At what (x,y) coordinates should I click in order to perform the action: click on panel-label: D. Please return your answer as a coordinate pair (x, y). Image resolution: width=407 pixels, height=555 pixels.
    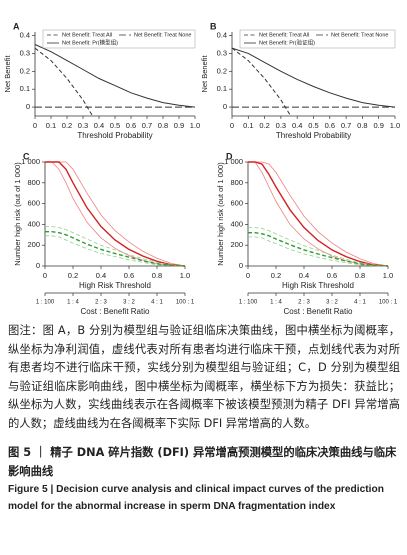
    Looking at the image, I should click on (229, 156).